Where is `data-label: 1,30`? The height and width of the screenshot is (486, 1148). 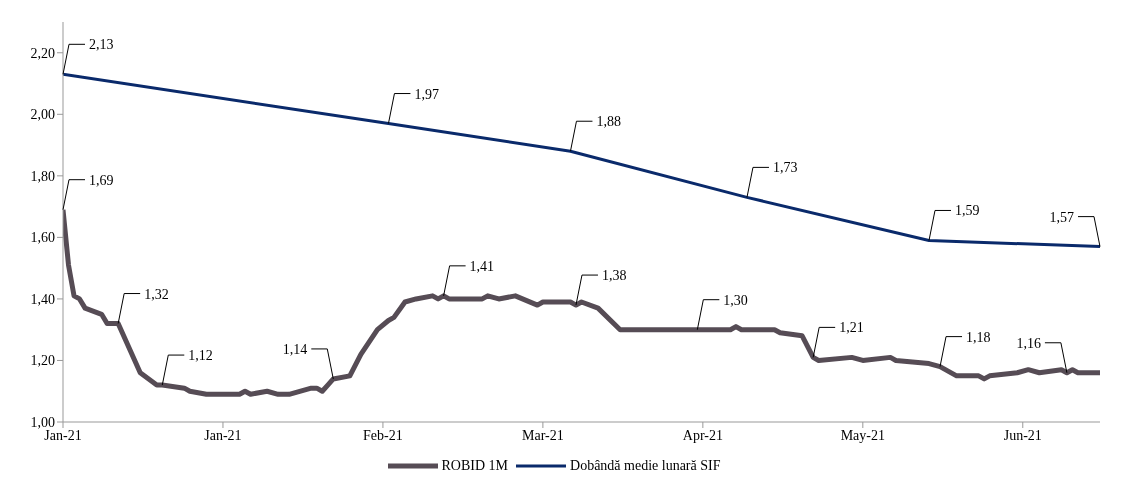
data-label: 1,30 is located at coordinates (735, 300).